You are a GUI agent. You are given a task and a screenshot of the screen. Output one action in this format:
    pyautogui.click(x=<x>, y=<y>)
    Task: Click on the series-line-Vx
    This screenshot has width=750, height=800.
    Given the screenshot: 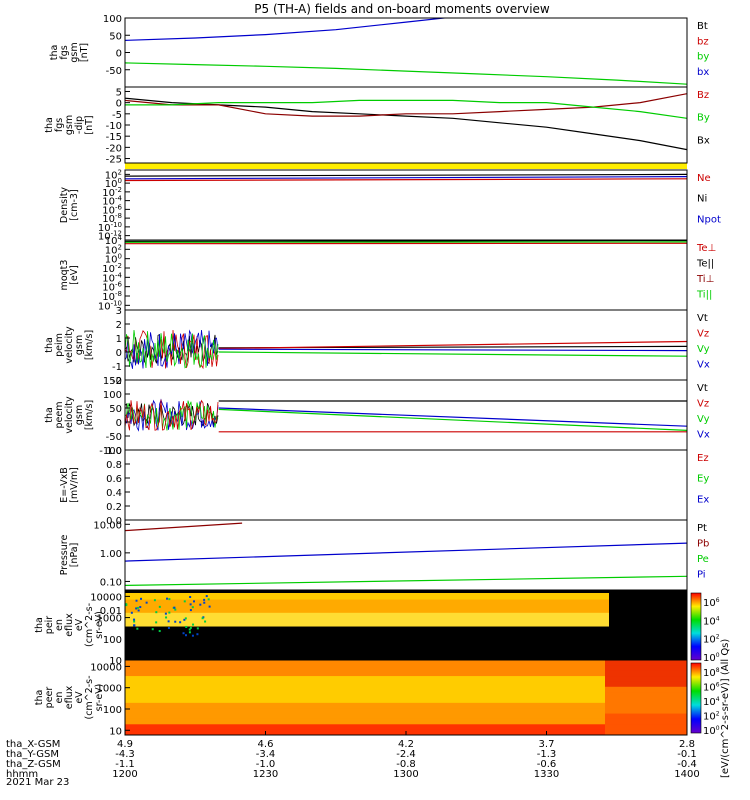 What is the action you would take?
    pyautogui.click(x=452, y=350)
    